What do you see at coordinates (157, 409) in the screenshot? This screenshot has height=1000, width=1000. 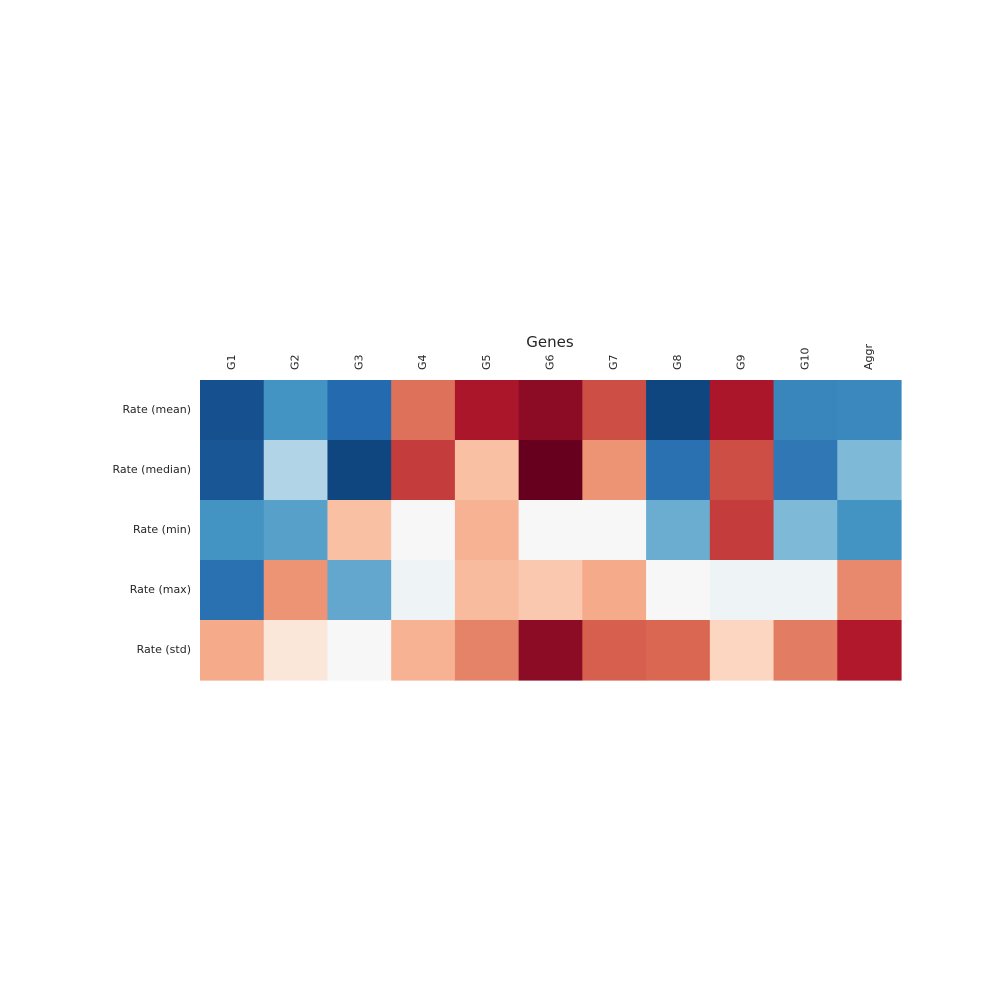 I see `row-tick-label: Rate (mean)` at bounding box center [157, 409].